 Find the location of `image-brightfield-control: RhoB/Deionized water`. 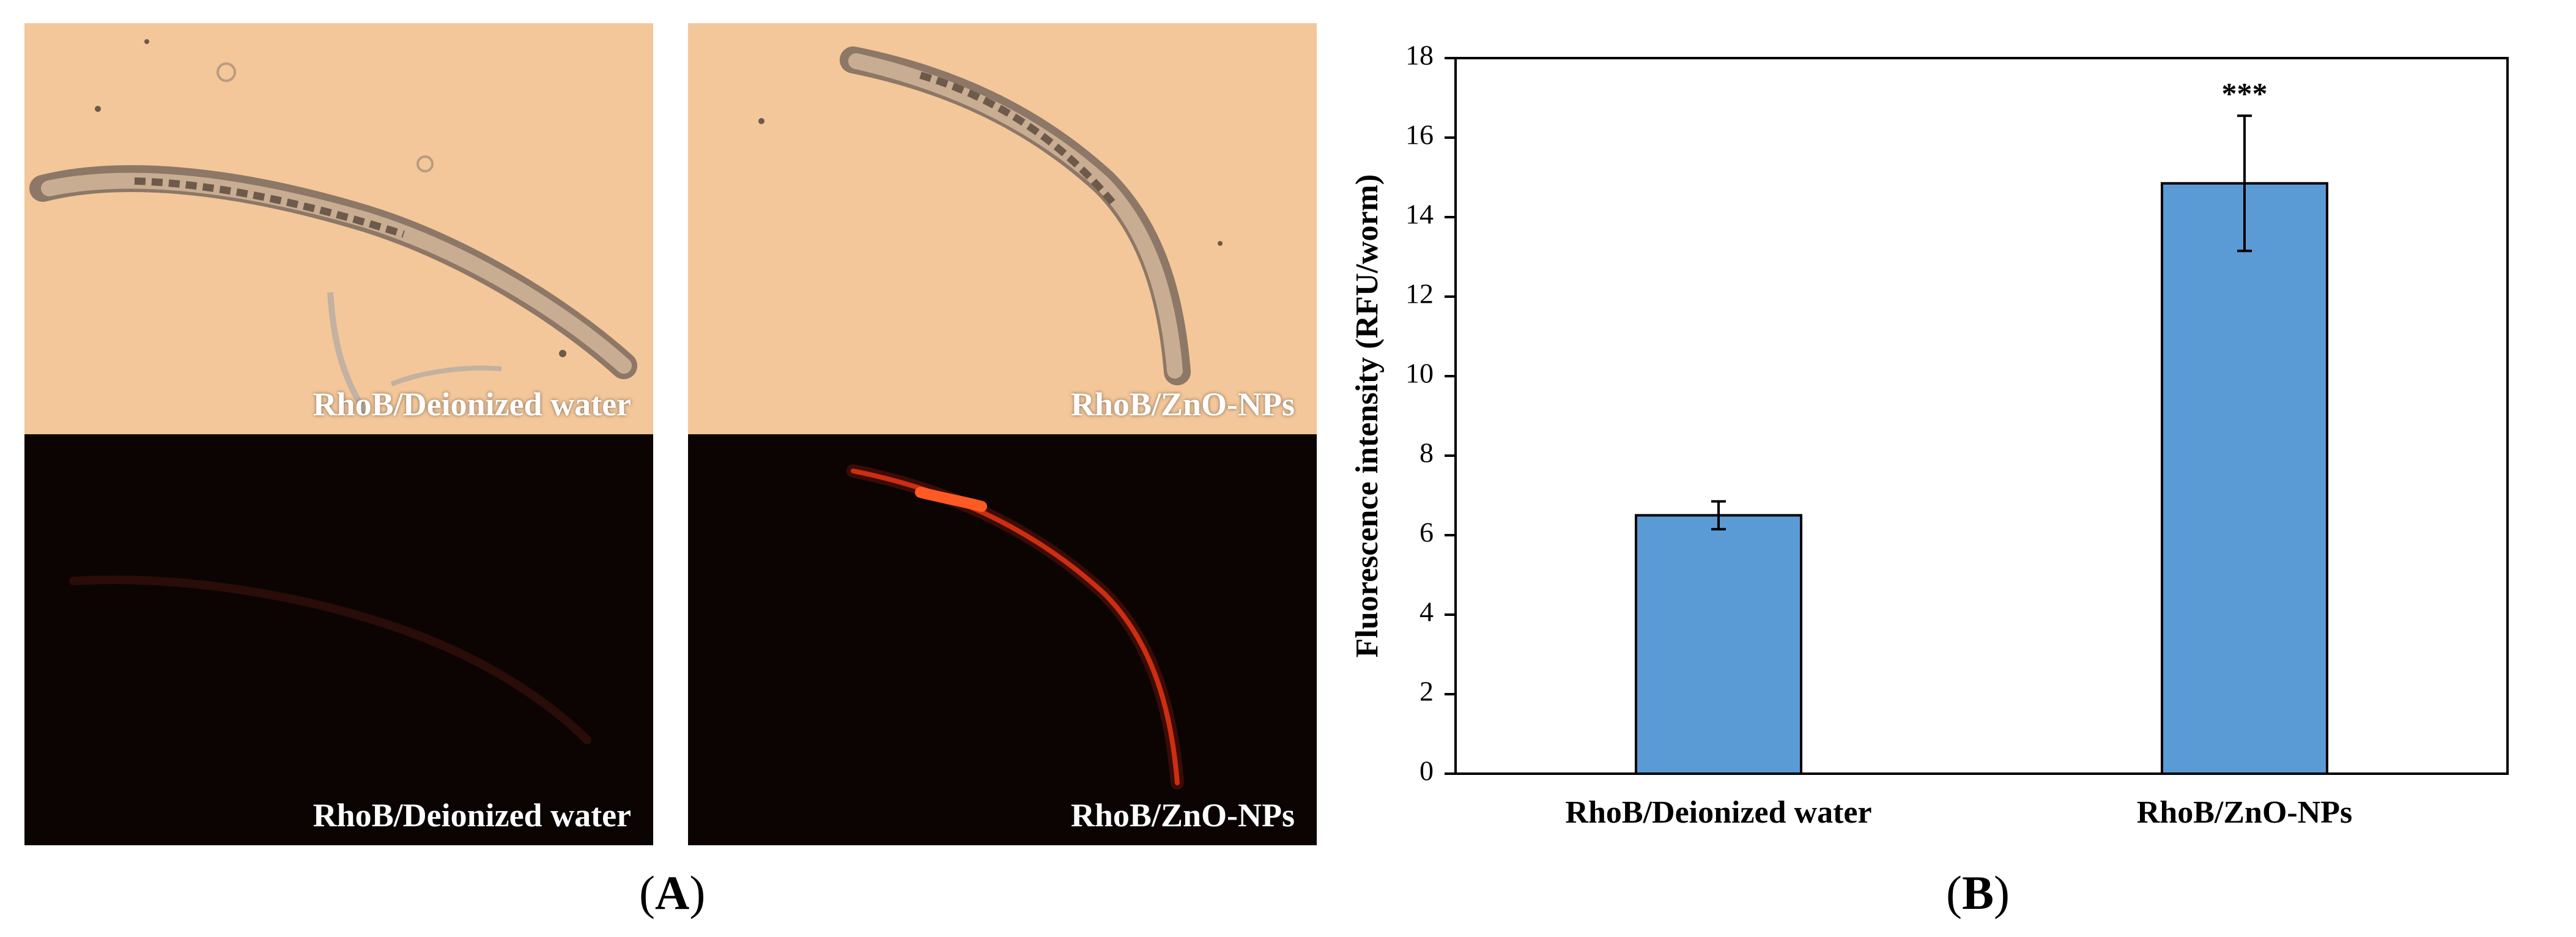

image-brightfield-control: RhoB/Deionized water is located at coordinates (338, 228).